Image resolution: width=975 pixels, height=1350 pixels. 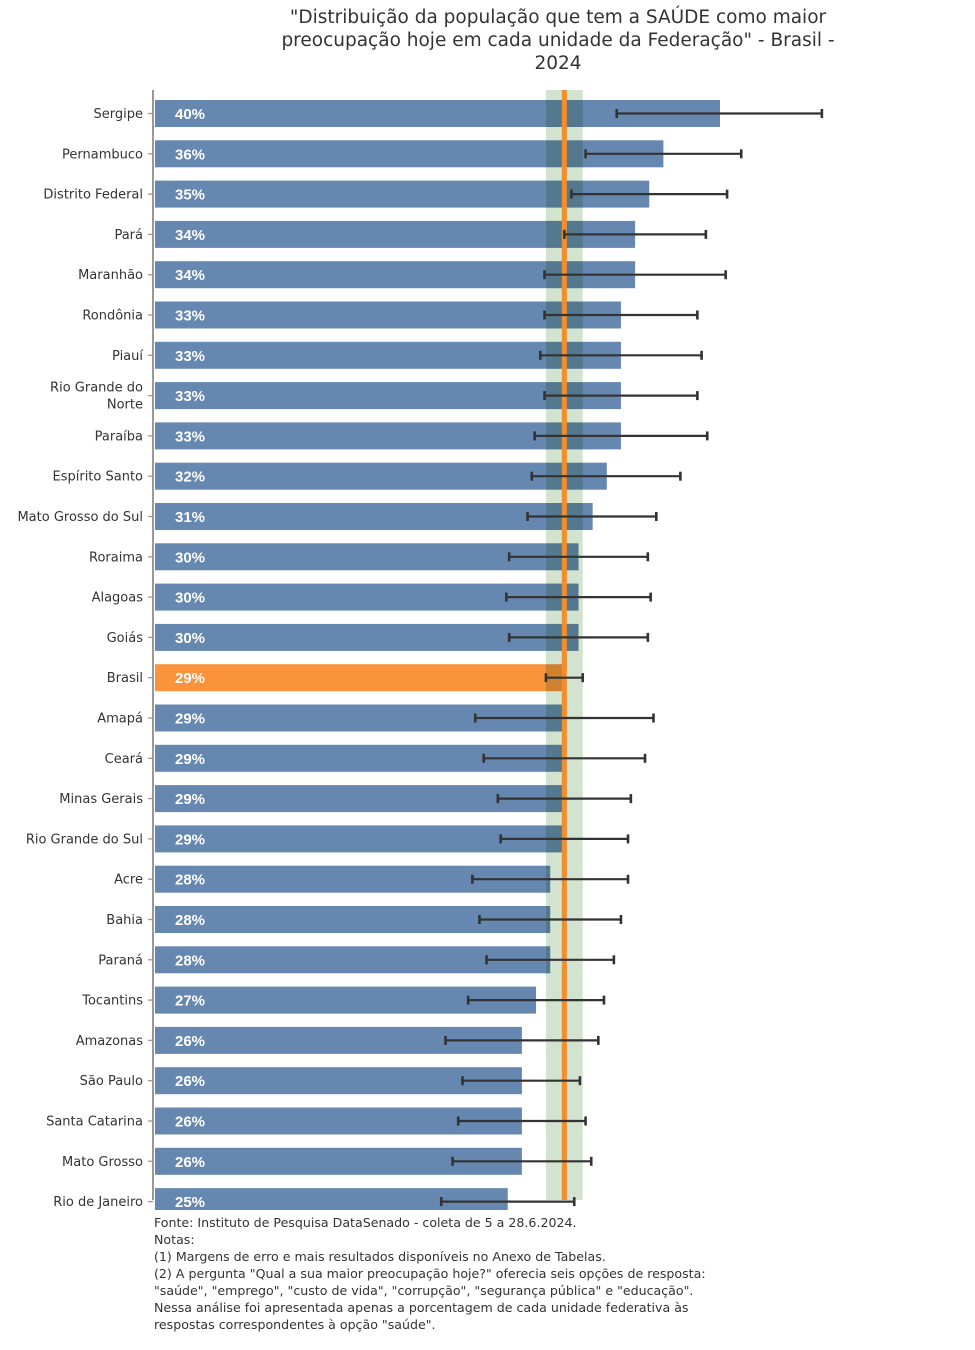 What do you see at coordinates (102, 154) in the screenshot?
I see `category-label-1: Pernambuco` at bounding box center [102, 154].